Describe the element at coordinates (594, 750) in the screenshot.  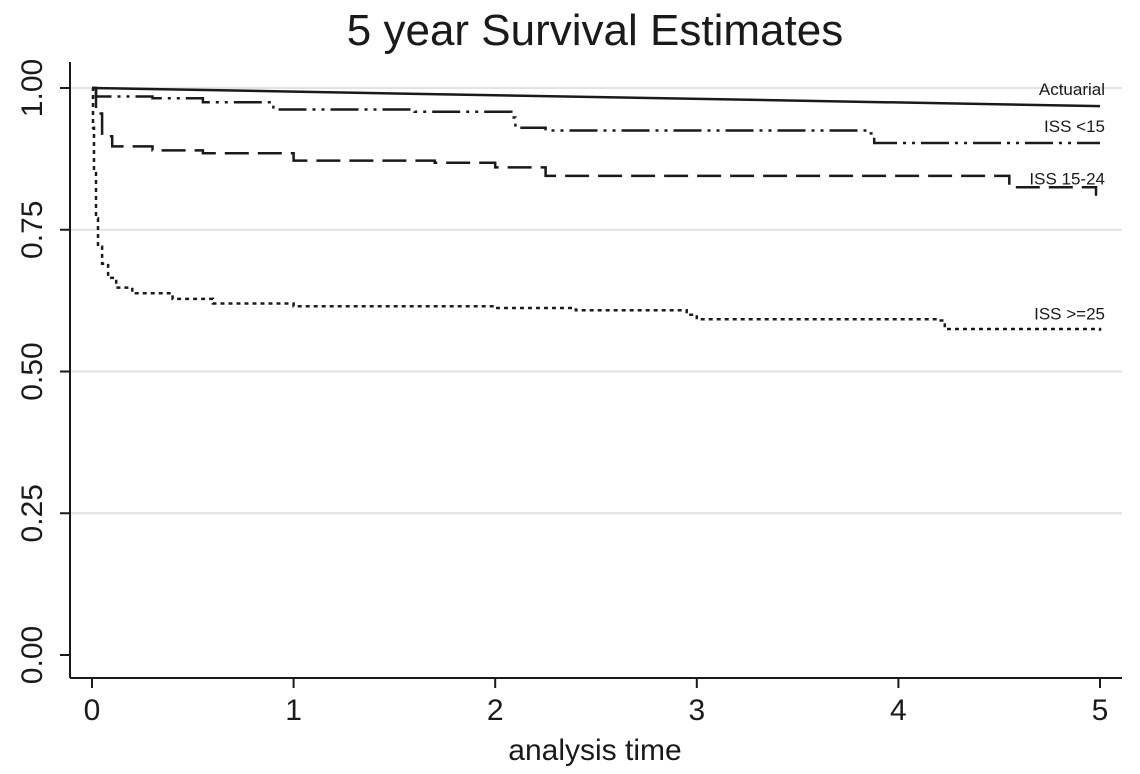
I see `x-axis-label: analysis time` at that location.